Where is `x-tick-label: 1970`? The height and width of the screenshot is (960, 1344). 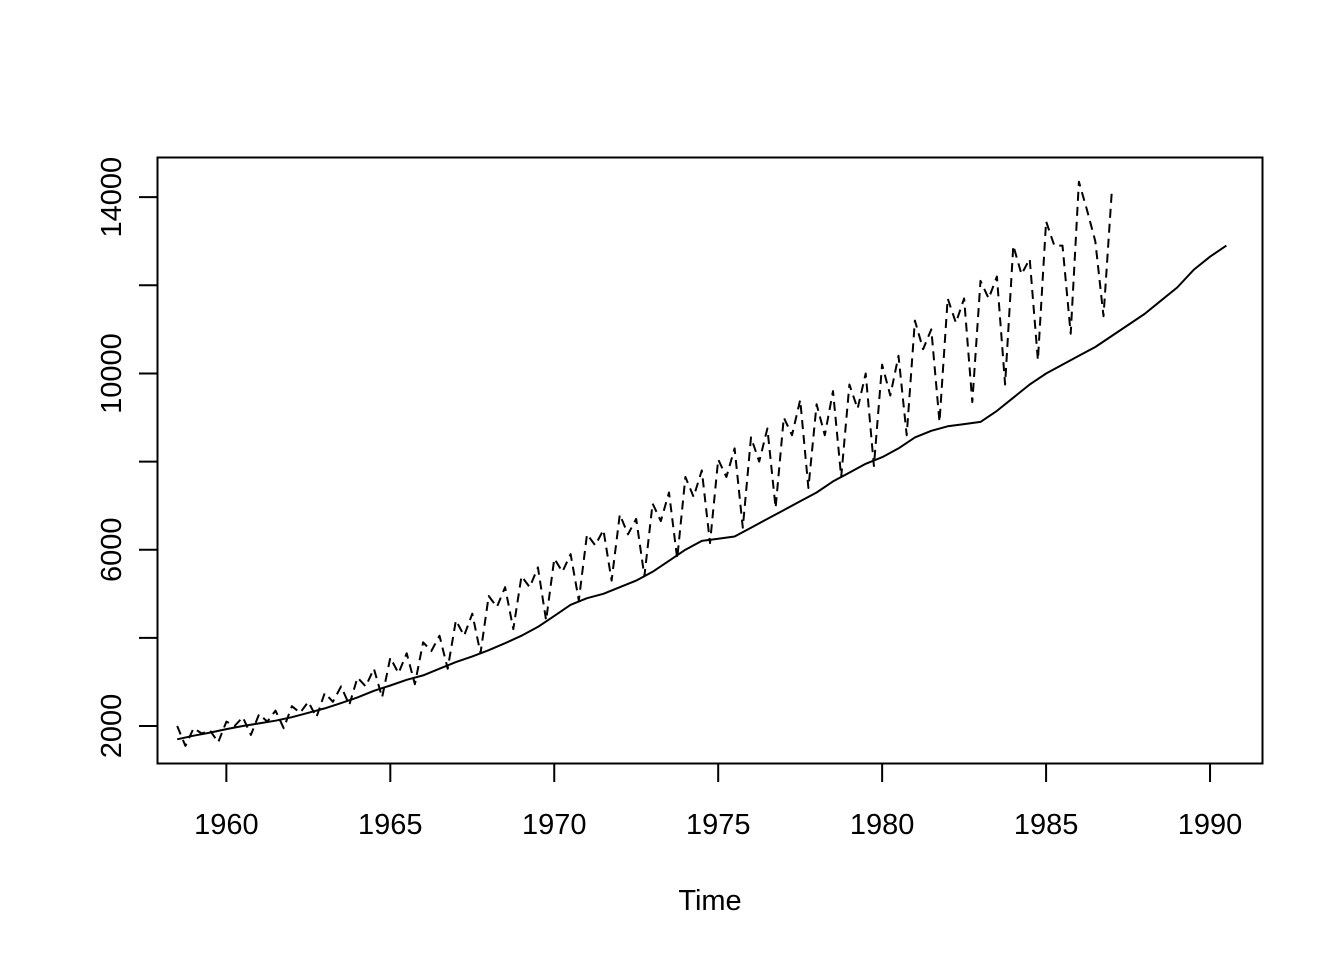
x-tick-label: 1970 is located at coordinates (554, 825).